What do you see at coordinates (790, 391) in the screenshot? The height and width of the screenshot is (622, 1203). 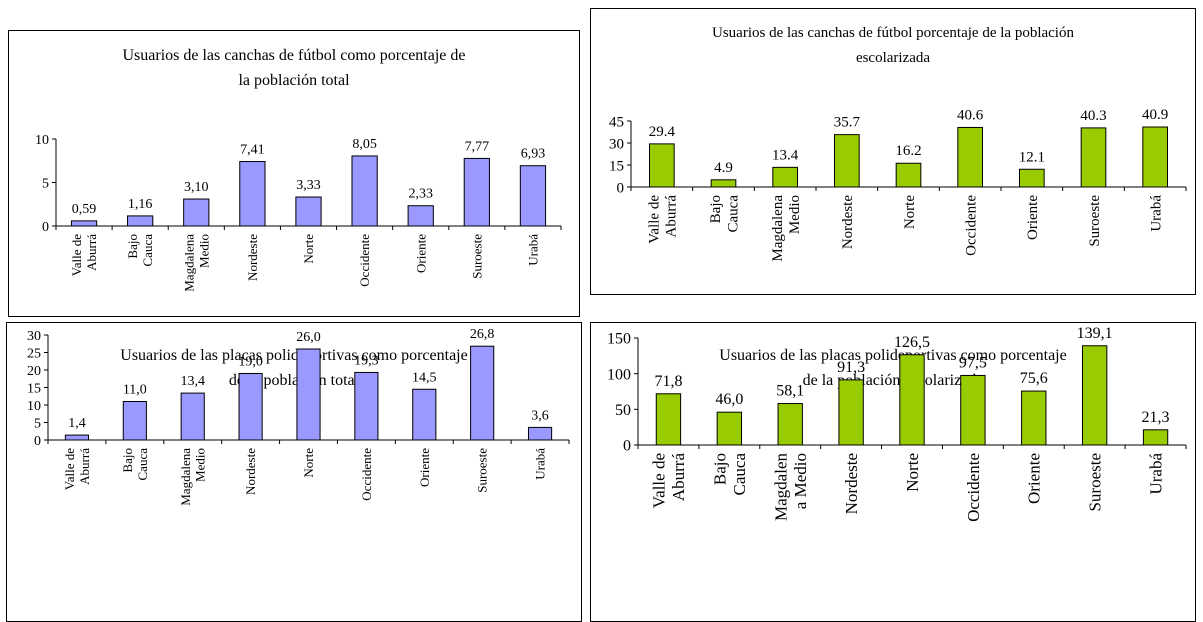 I see `bar-value-label: 58,1` at bounding box center [790, 391].